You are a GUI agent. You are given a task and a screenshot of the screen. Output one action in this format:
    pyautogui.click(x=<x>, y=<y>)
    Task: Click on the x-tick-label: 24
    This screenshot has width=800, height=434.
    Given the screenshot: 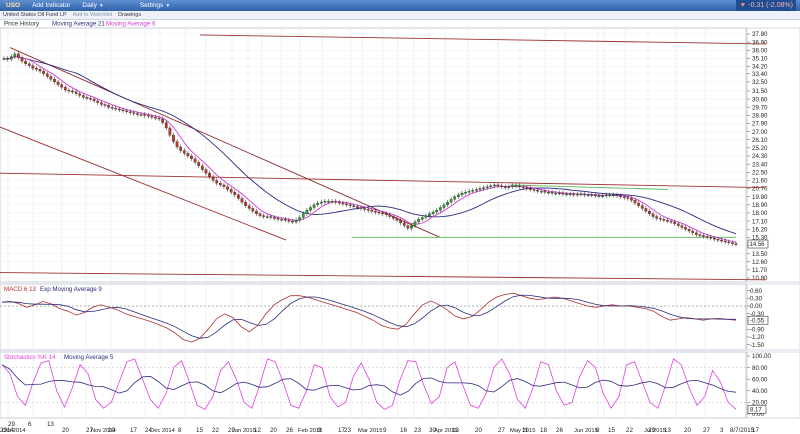 What is the action you would take?
    pyautogui.click(x=148, y=430)
    